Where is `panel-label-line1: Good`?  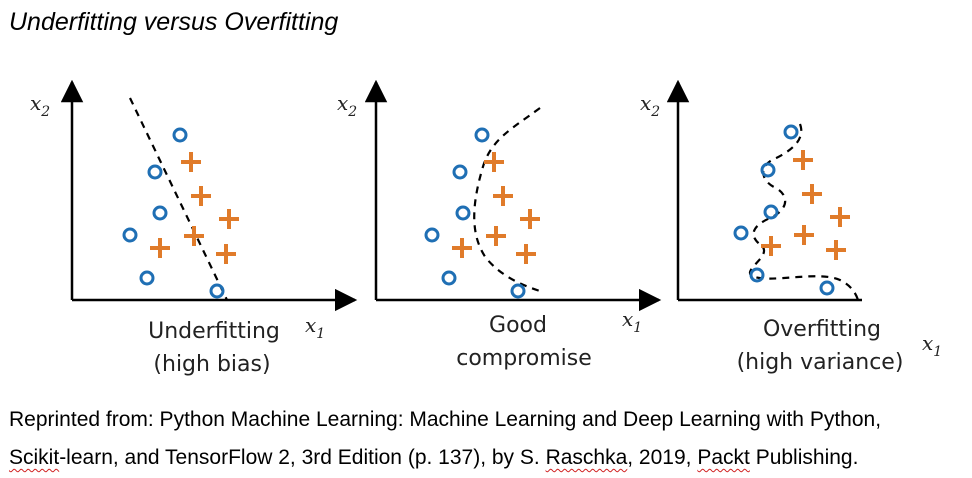
panel-label-line1: Good is located at coordinates (518, 325).